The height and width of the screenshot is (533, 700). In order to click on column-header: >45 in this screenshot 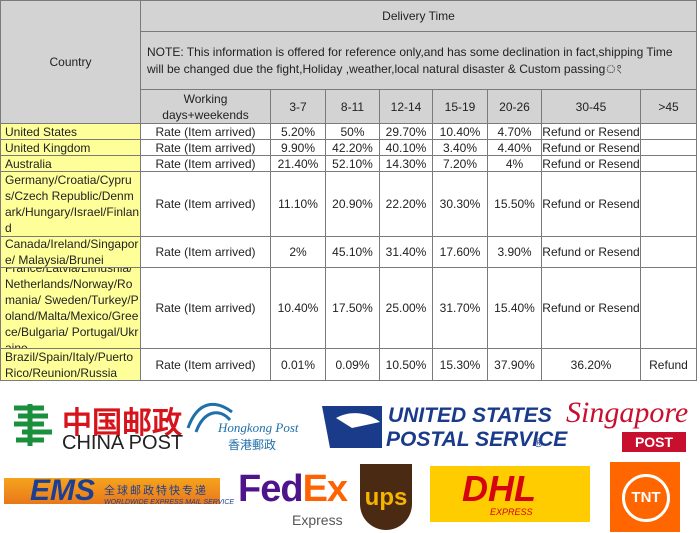, I will do `click(669, 107)`.